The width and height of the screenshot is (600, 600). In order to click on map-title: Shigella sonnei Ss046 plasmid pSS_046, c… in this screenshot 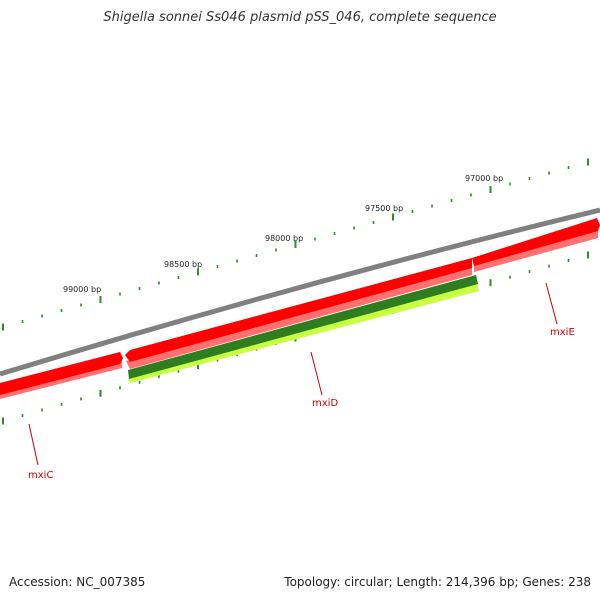, I will do `click(300, 17)`.